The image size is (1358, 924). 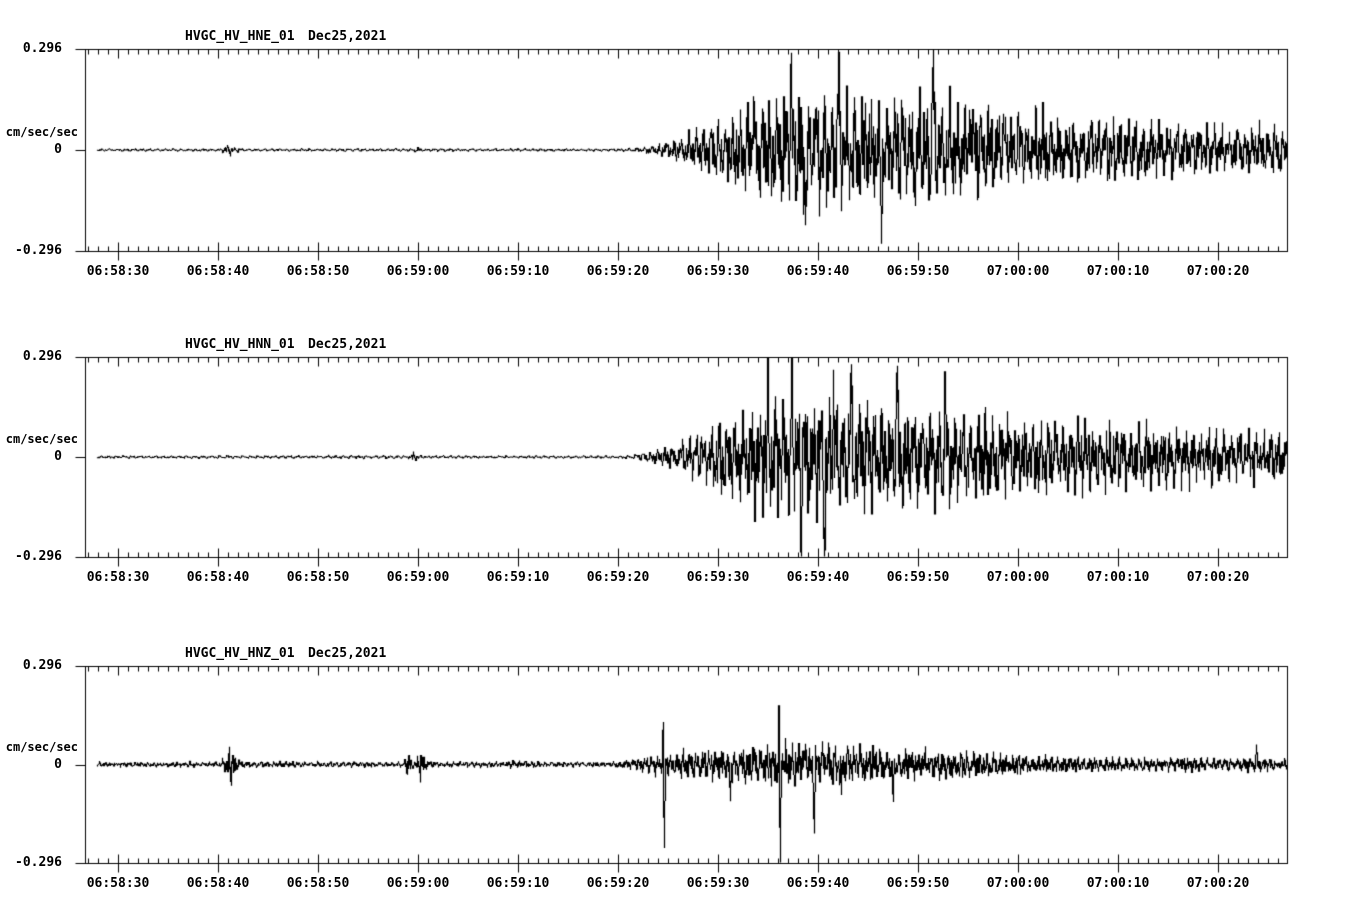 What do you see at coordinates (1218, 577) in the screenshot?
I see `panel-2-xtick-11: 07:00:20` at bounding box center [1218, 577].